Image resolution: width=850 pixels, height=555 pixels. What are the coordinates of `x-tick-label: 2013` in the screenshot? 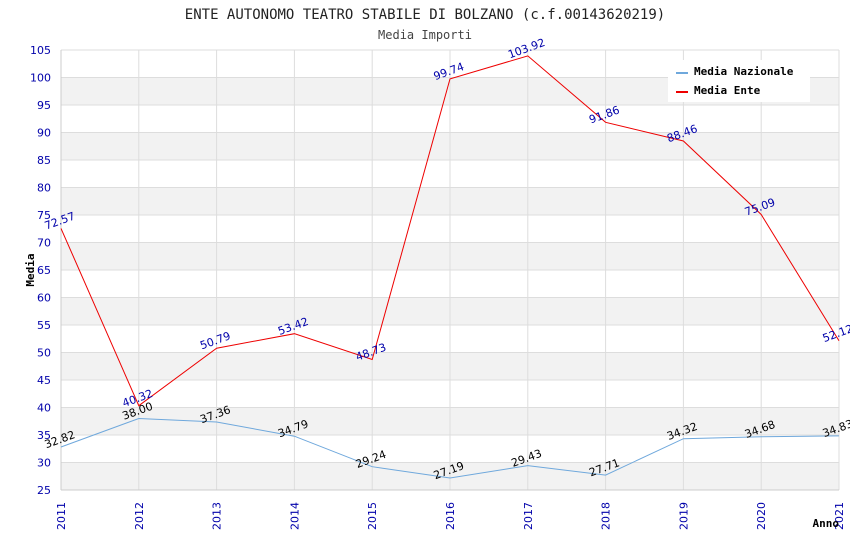 It's located at (217, 516).